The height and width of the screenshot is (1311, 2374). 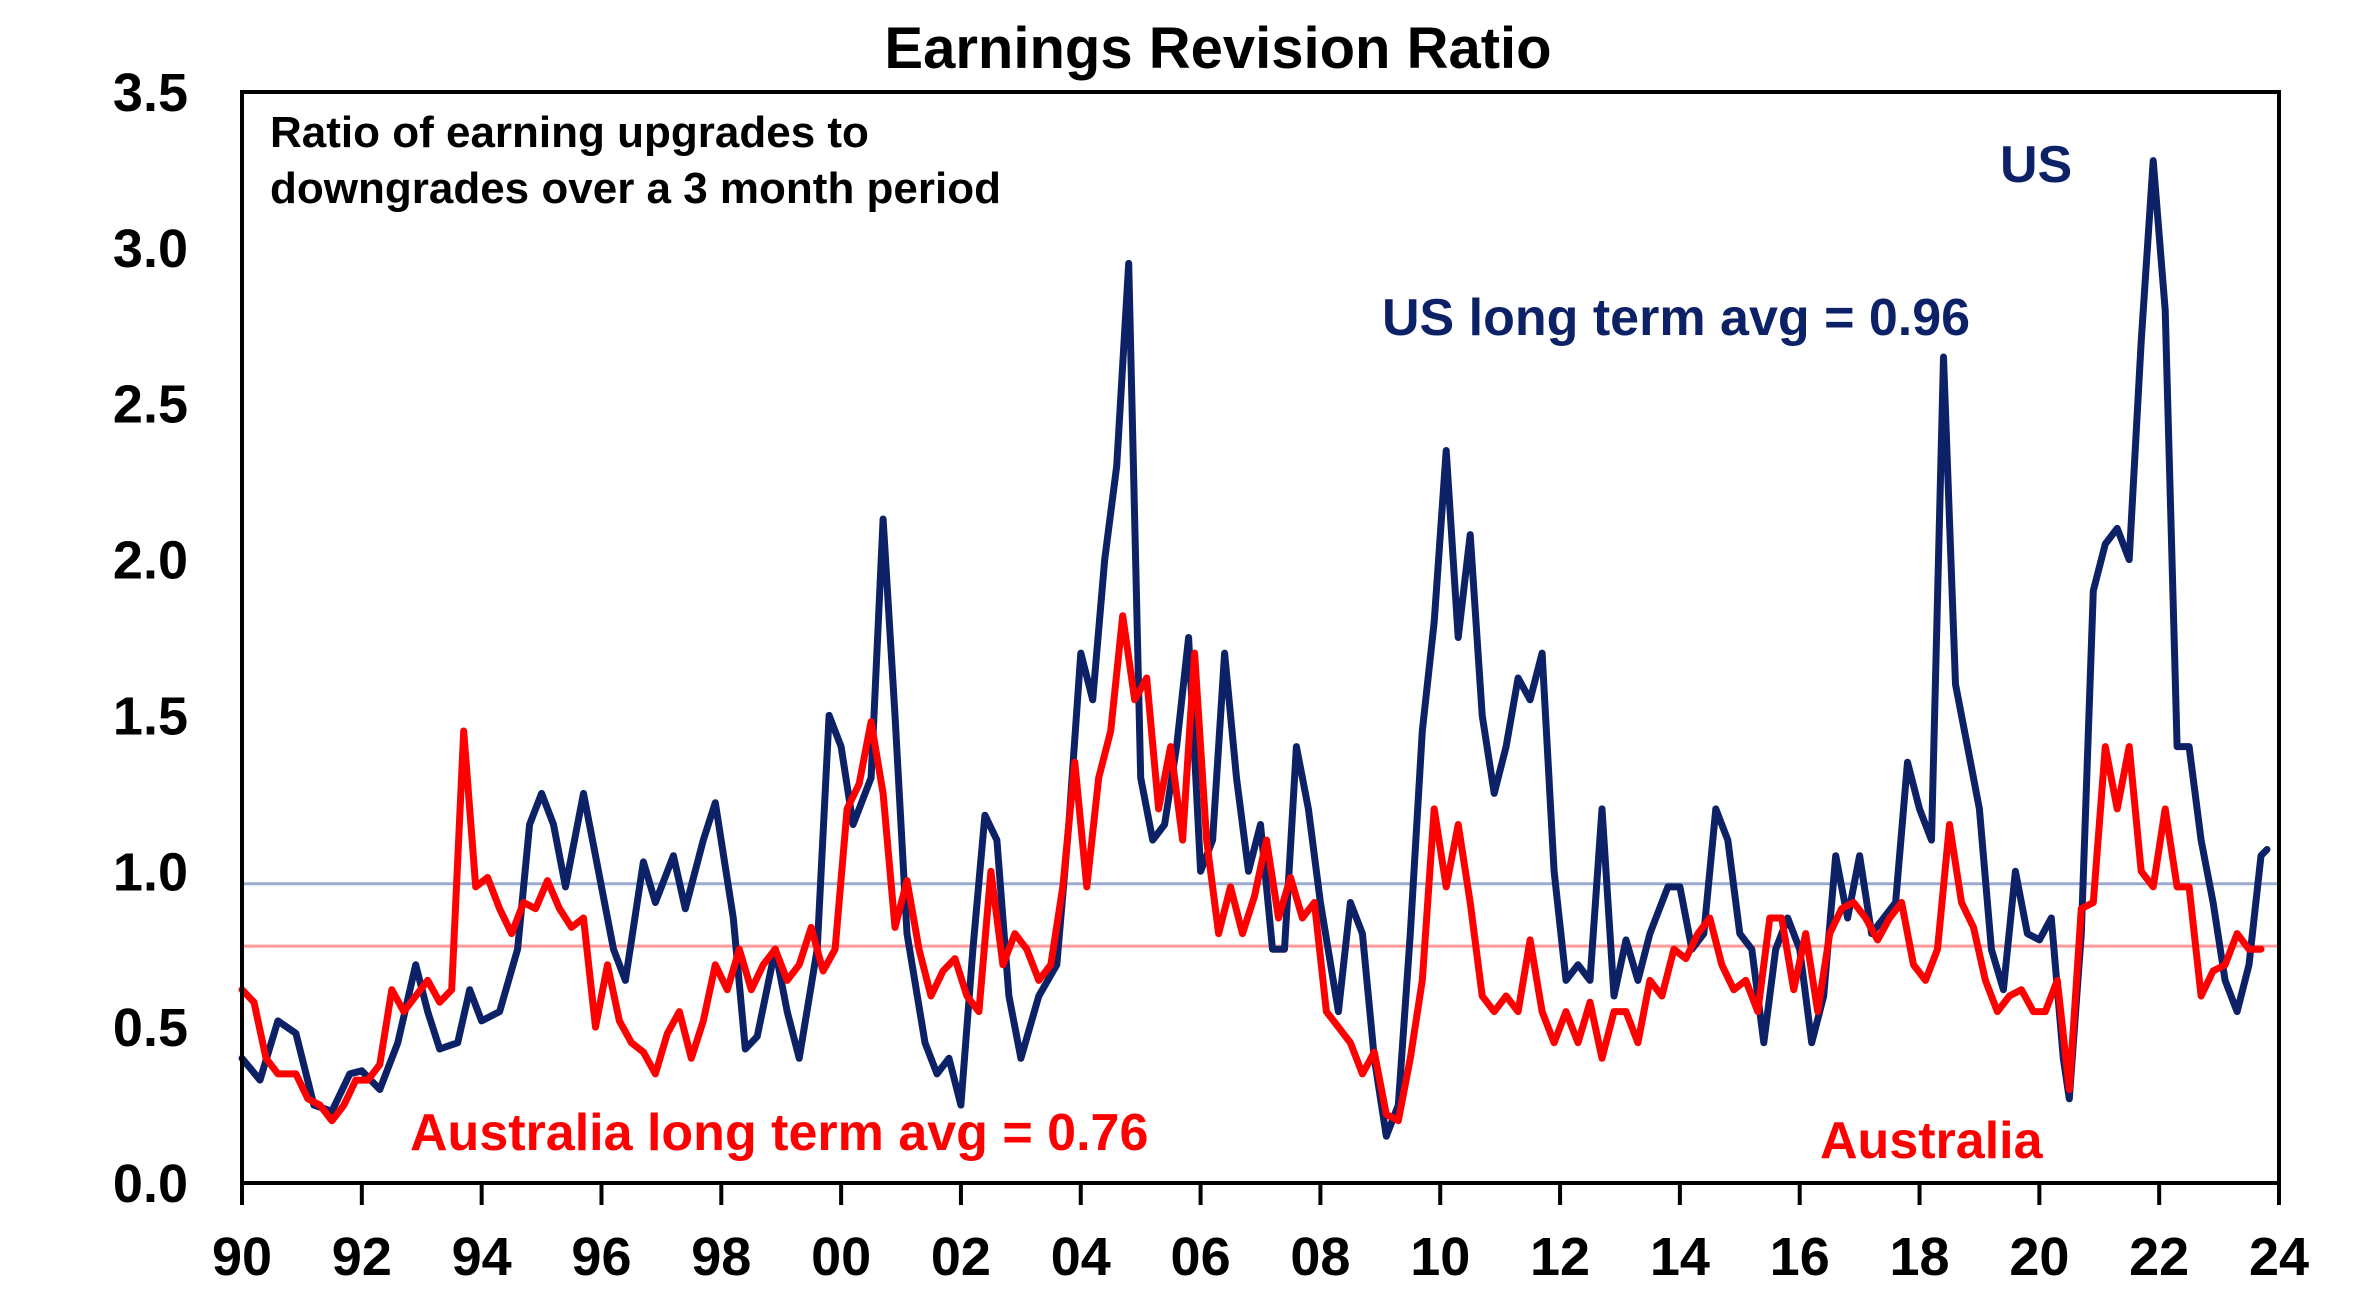 What do you see at coordinates (150, 93) in the screenshot?
I see `y-tick-label: 3.5` at bounding box center [150, 93].